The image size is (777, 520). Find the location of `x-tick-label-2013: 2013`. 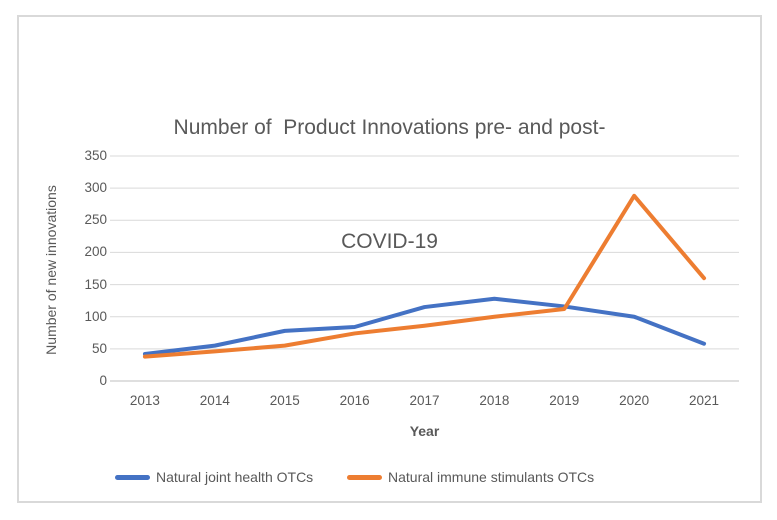

x-tick-label-2013: 2013 is located at coordinates (144, 400).